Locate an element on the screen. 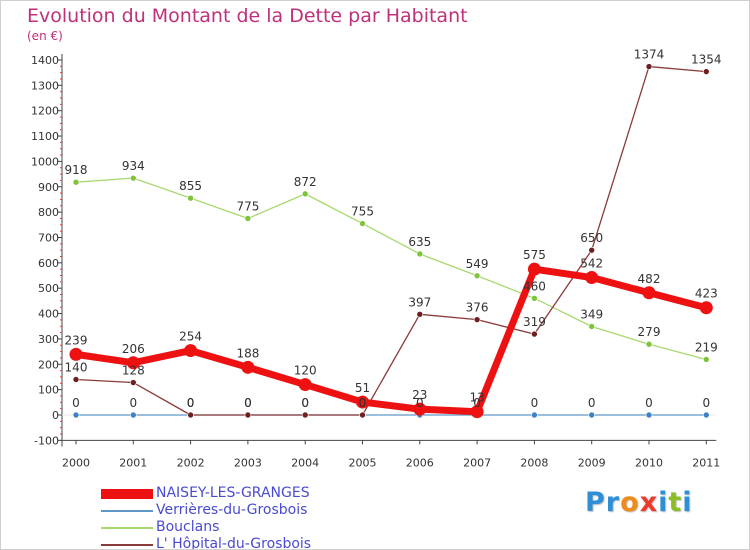 This screenshot has width=750, height=550. x-tick-label: 2009 is located at coordinates (592, 462).